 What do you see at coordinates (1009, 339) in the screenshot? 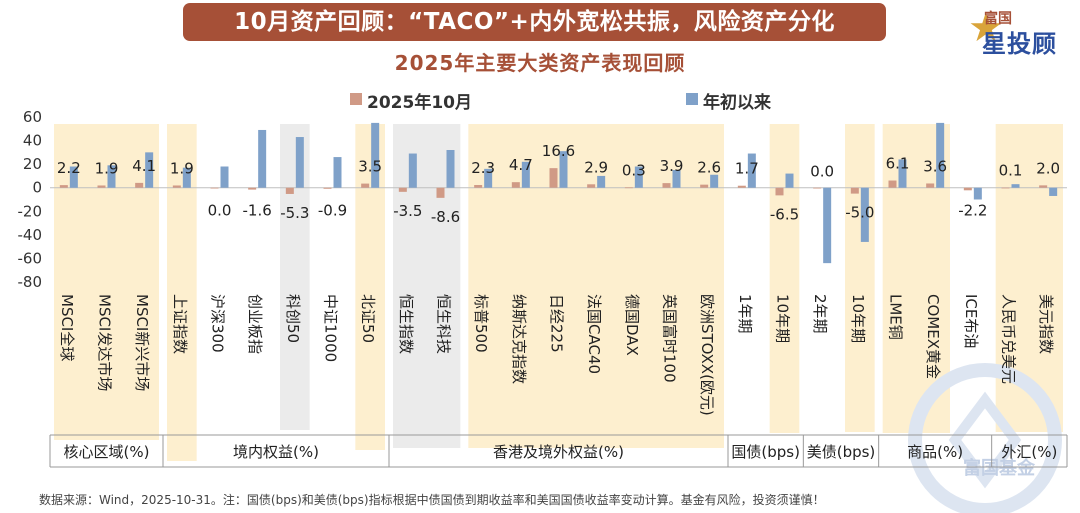
I see `category-label: 人民币兑美元` at bounding box center [1009, 339].